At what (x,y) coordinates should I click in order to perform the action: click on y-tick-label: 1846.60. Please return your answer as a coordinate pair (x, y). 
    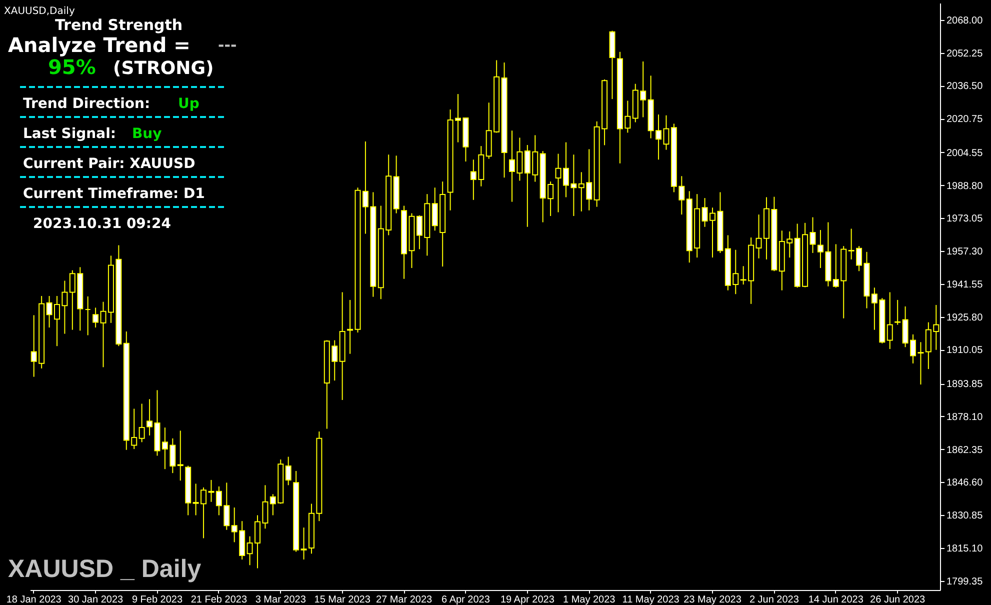
    Looking at the image, I should click on (965, 483).